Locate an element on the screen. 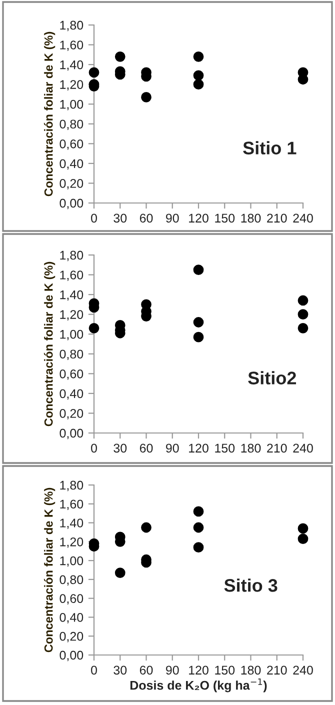 This screenshot has width=335, height=705. annotation: Sitio 1 is located at coordinates (269, 147).